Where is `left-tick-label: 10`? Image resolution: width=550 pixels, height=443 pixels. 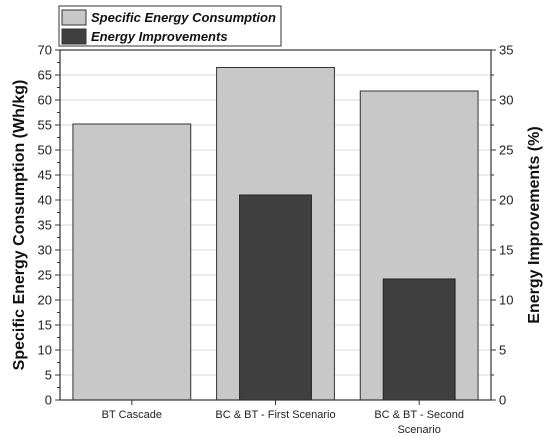 left-tick-label: 10 is located at coordinates (45, 350).